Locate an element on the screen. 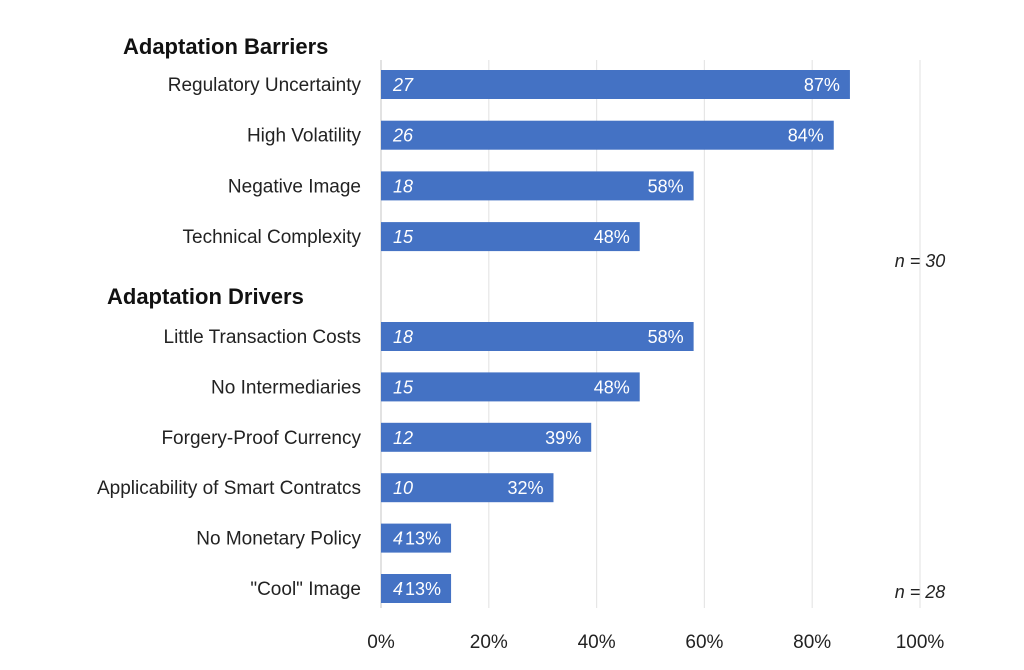  category-label: No Intermediaries is located at coordinates (286, 387).